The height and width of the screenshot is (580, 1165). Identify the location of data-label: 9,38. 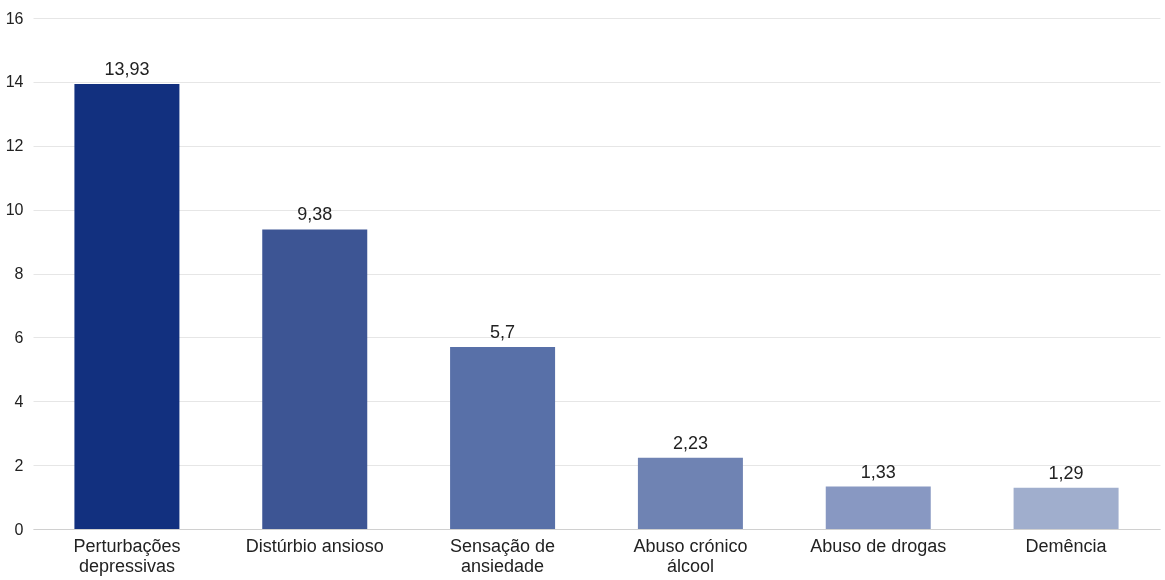
(315, 214).